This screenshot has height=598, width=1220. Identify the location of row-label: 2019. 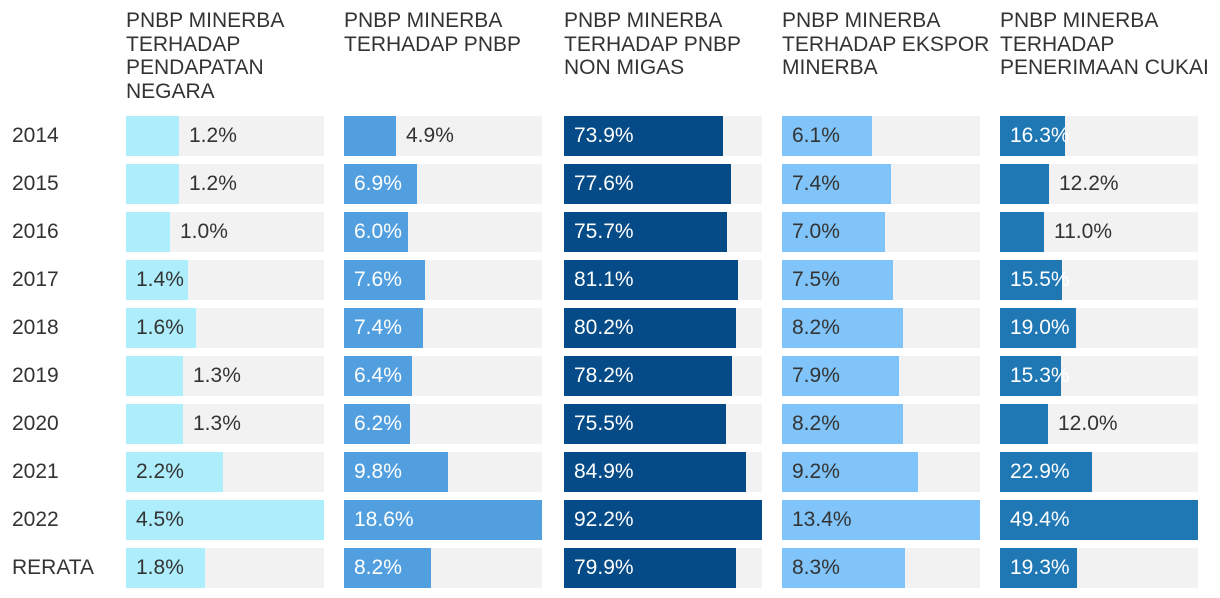
(35, 375).